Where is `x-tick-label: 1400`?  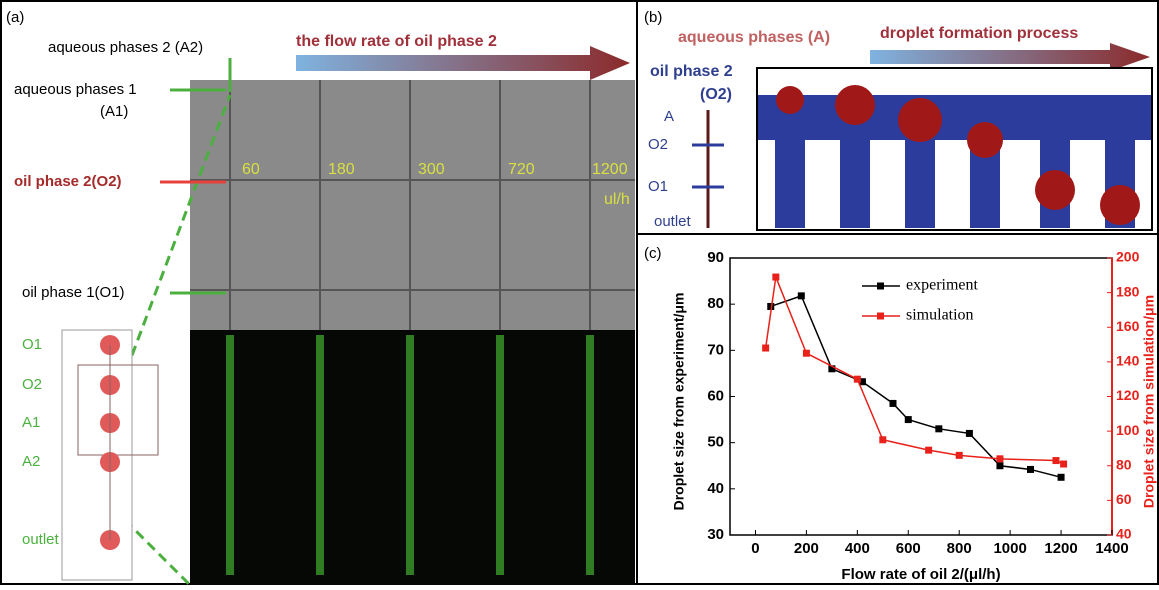 x-tick-label: 1400 is located at coordinates (1111, 548).